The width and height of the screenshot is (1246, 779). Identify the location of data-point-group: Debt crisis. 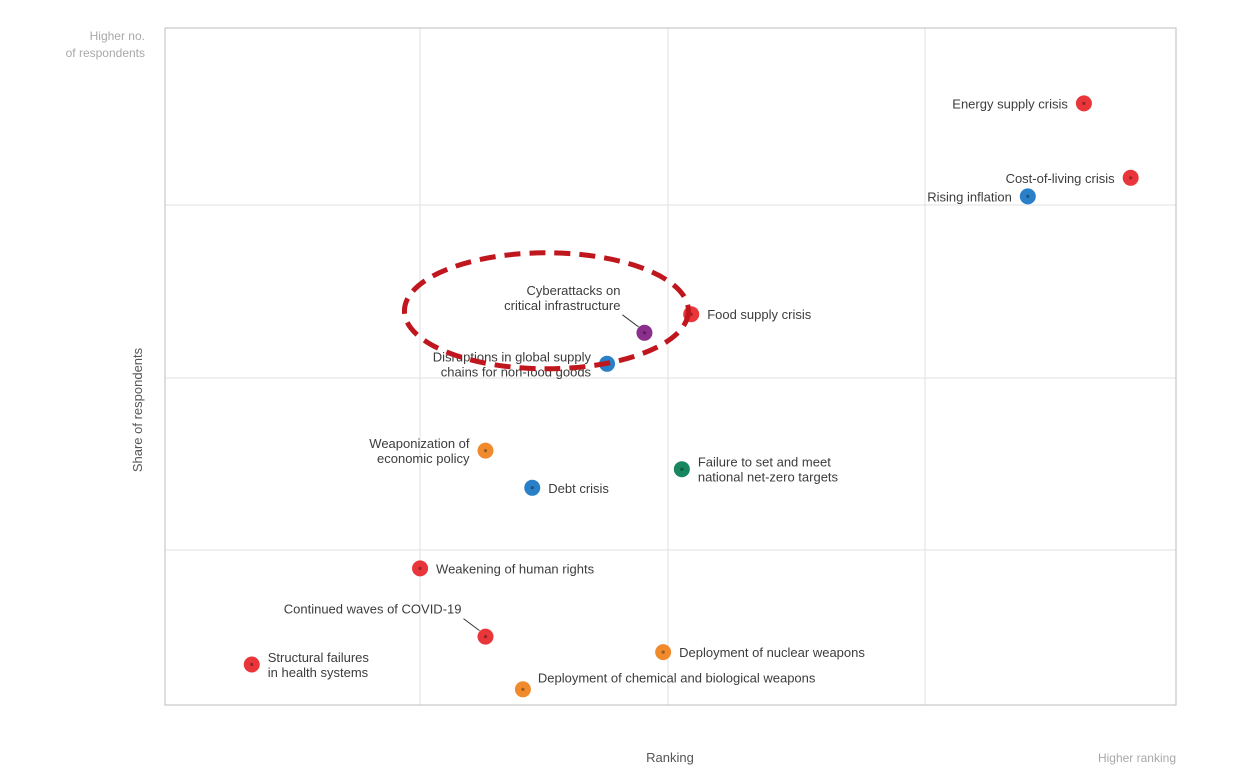
(566, 487).